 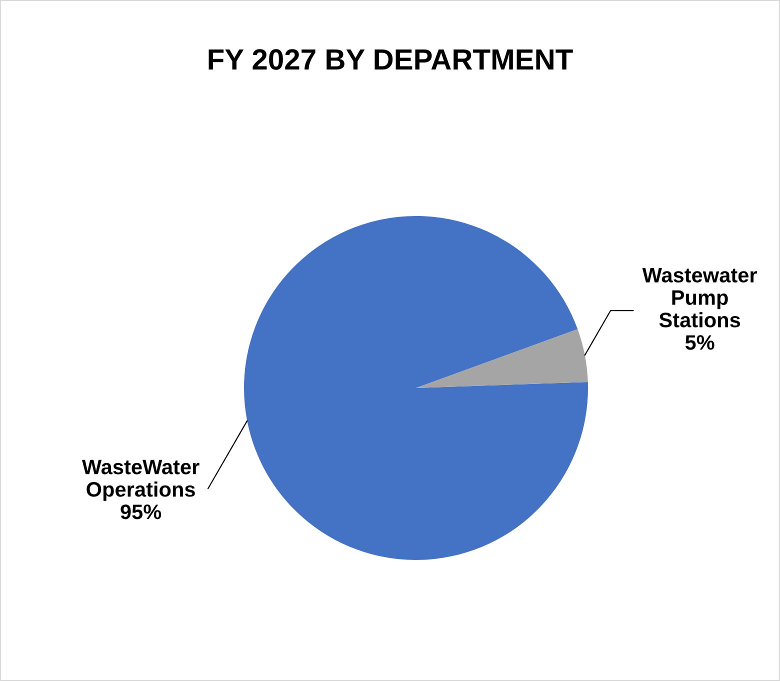 I want to click on slice-label: WasteWater Operations, so click(x=141, y=480).